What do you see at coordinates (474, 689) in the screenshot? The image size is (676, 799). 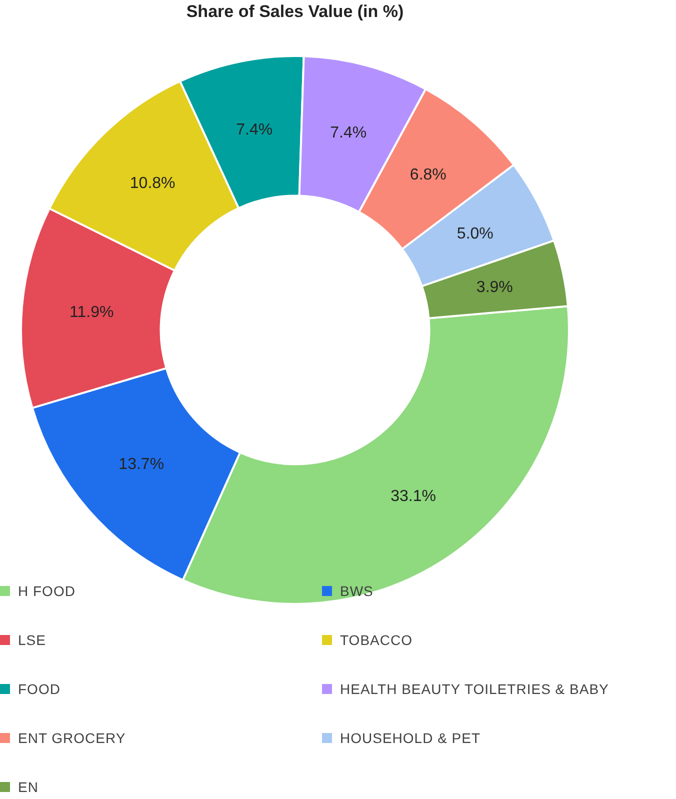 I see `legend-label: HEALTH BEAUTY TOILETRIES & BABY` at bounding box center [474, 689].